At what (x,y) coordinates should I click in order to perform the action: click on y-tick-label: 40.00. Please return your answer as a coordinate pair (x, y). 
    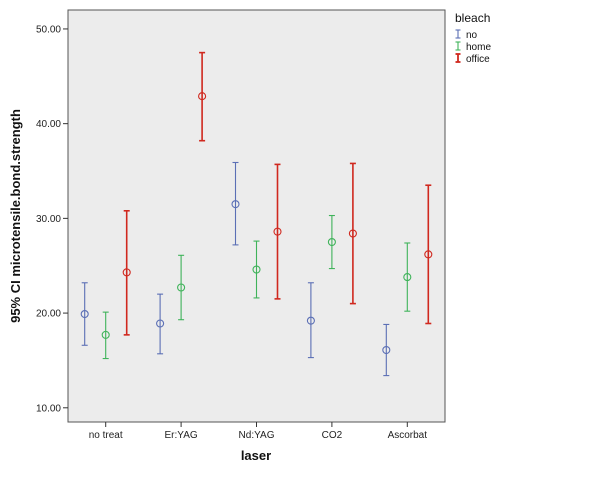
    Looking at the image, I should click on (48, 124).